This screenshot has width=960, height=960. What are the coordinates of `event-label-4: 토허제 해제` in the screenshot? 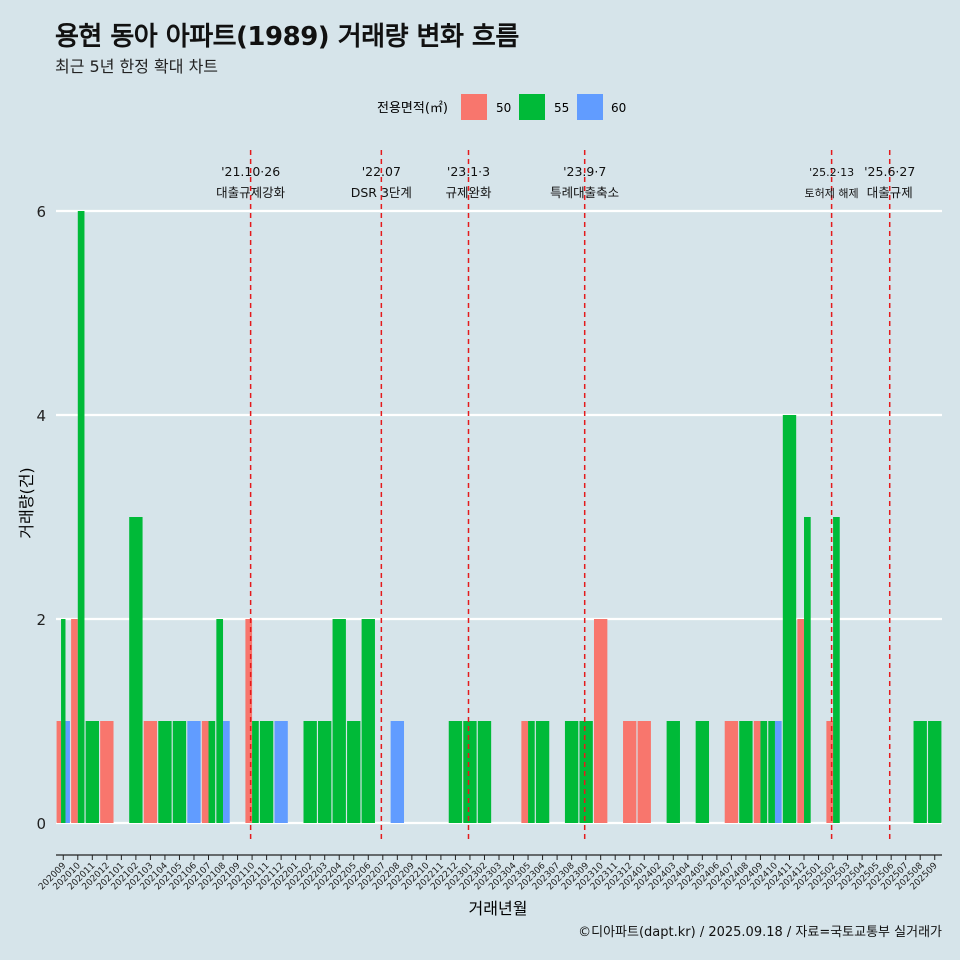 It's located at (832, 193).